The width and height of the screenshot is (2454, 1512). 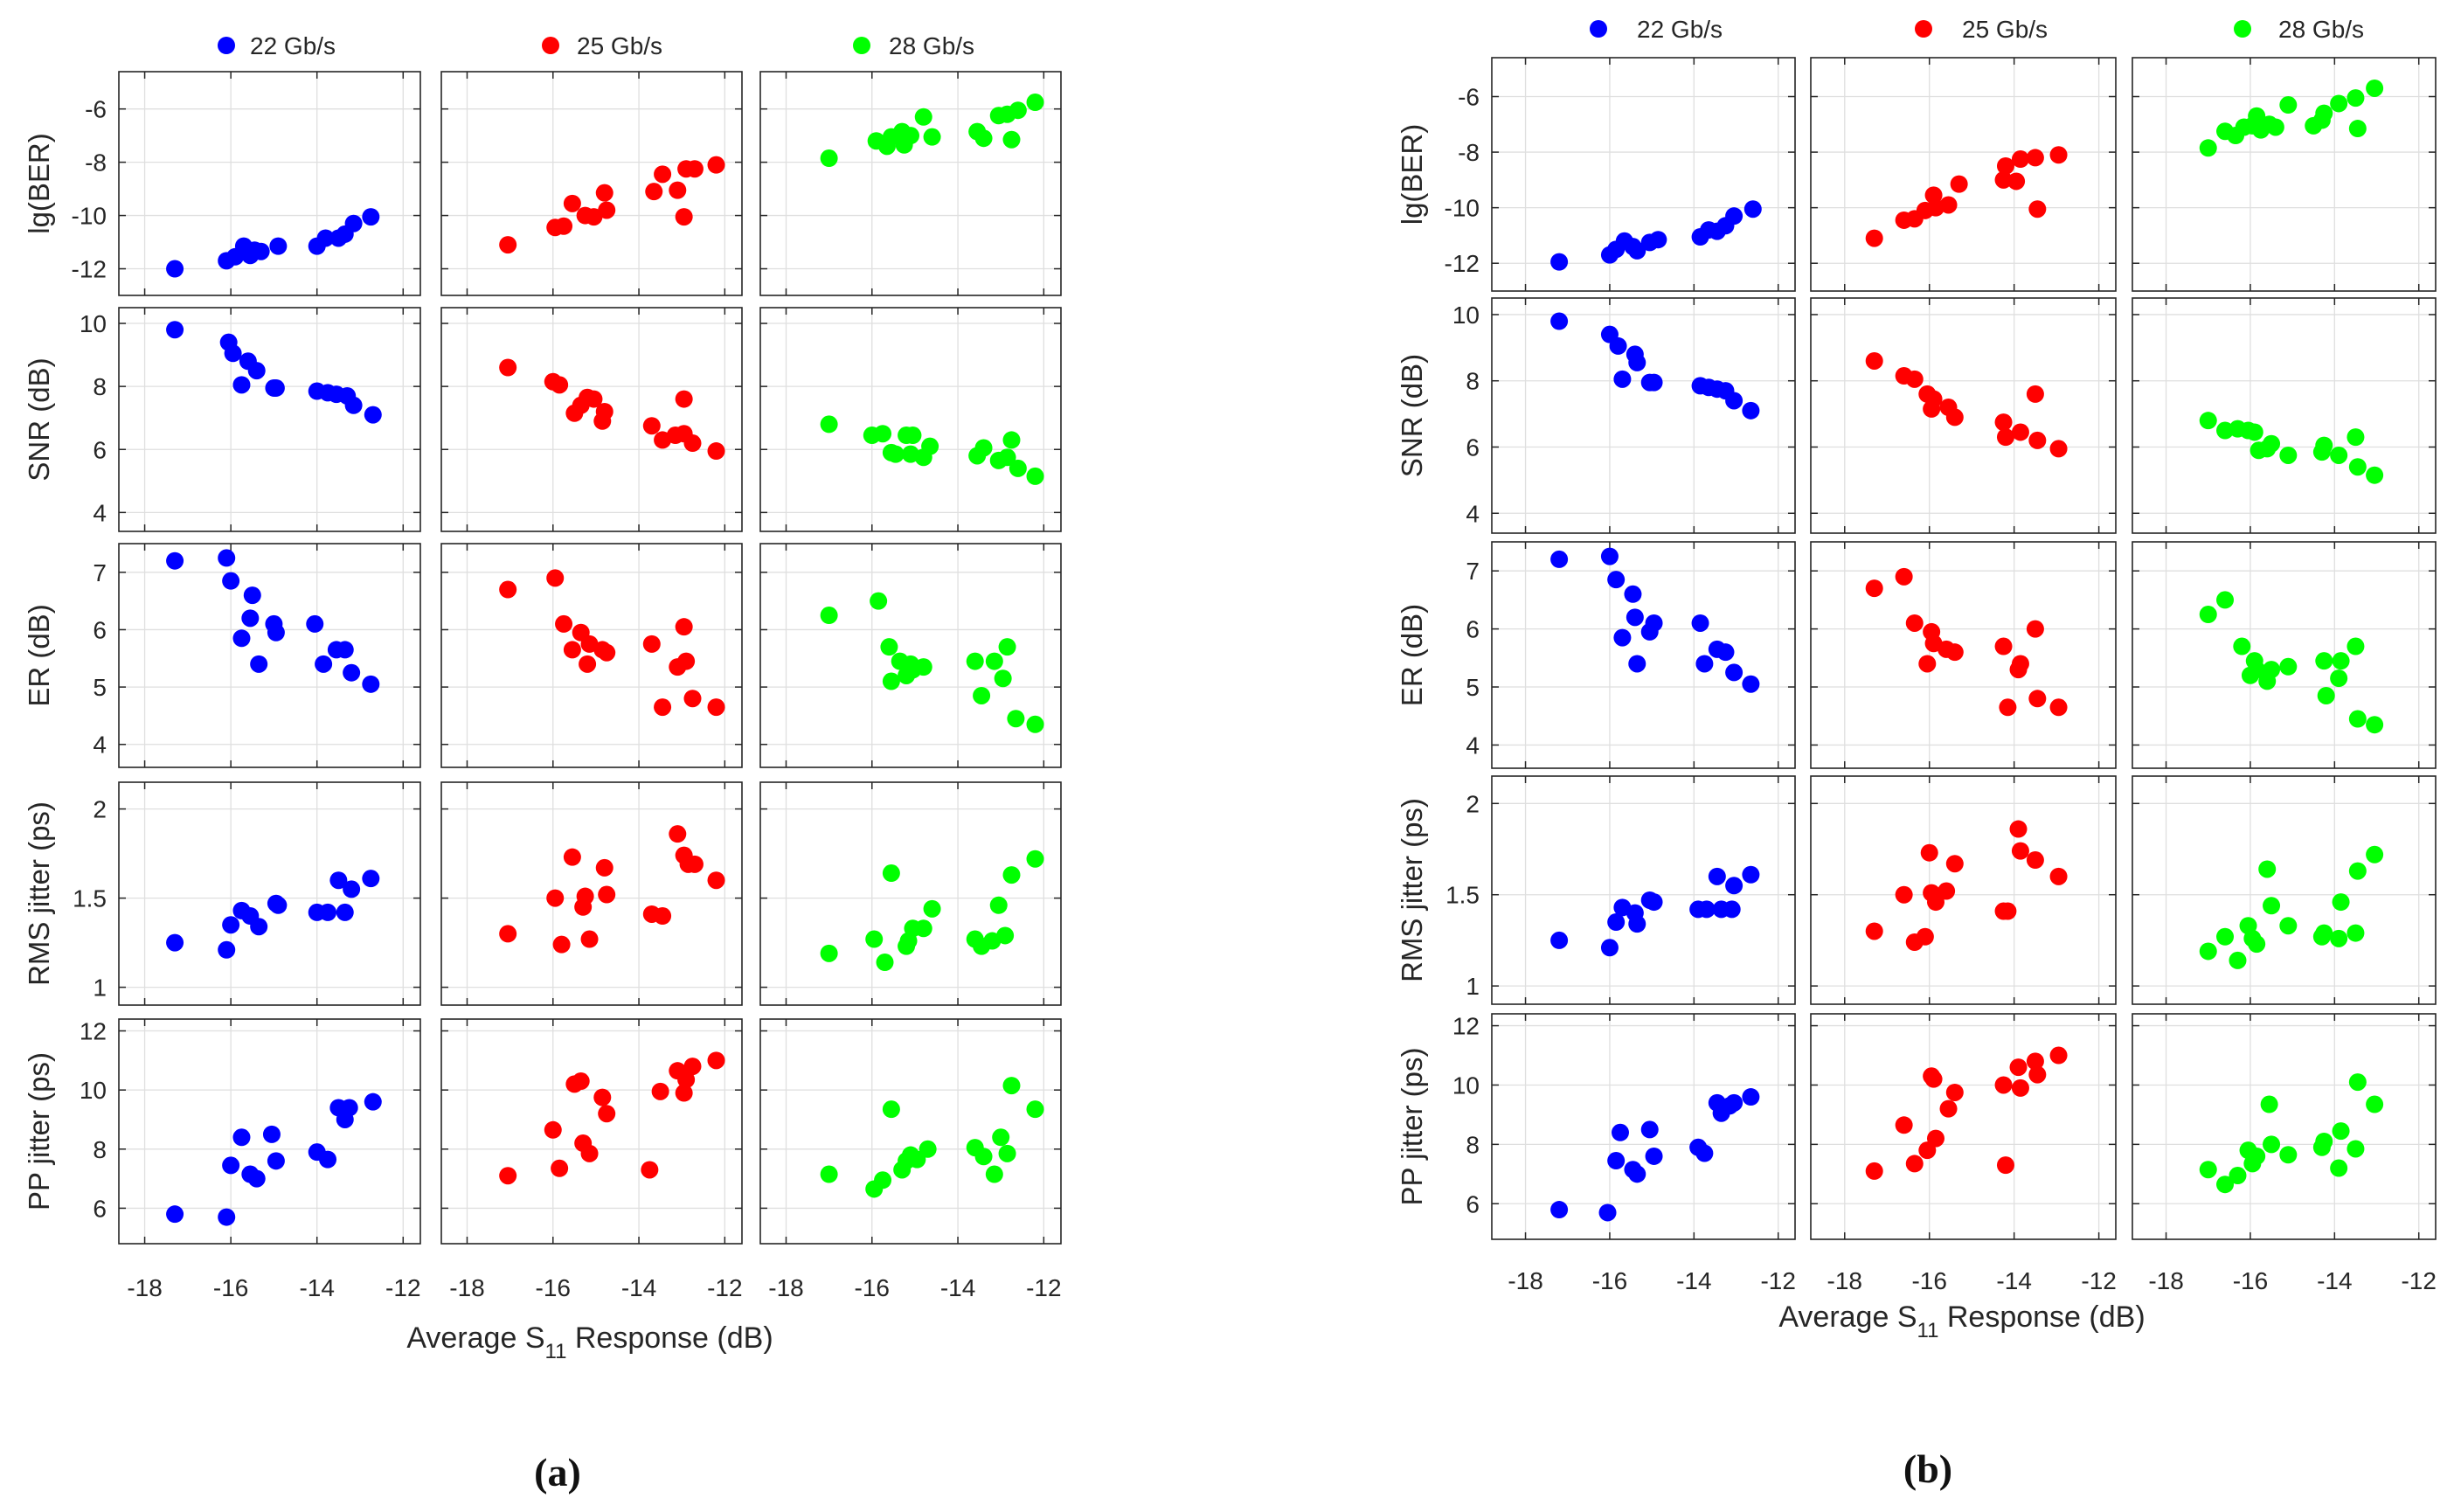 I want to click on y-tick-label: 5, so click(x=100, y=687).